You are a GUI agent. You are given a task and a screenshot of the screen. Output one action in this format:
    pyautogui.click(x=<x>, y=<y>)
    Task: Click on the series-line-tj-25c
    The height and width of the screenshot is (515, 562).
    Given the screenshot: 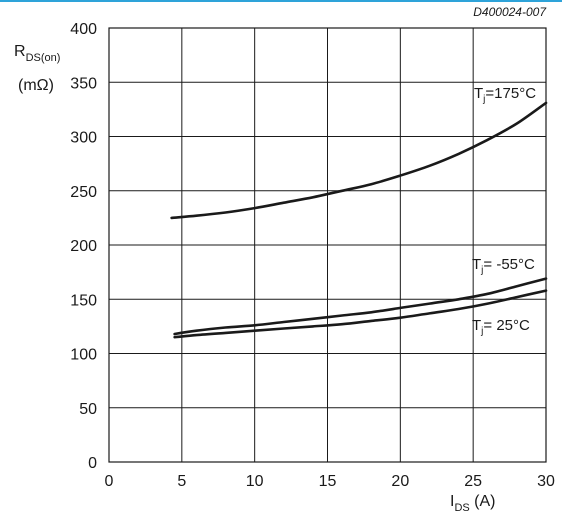 What is the action you would take?
    pyautogui.click(x=360, y=314)
    